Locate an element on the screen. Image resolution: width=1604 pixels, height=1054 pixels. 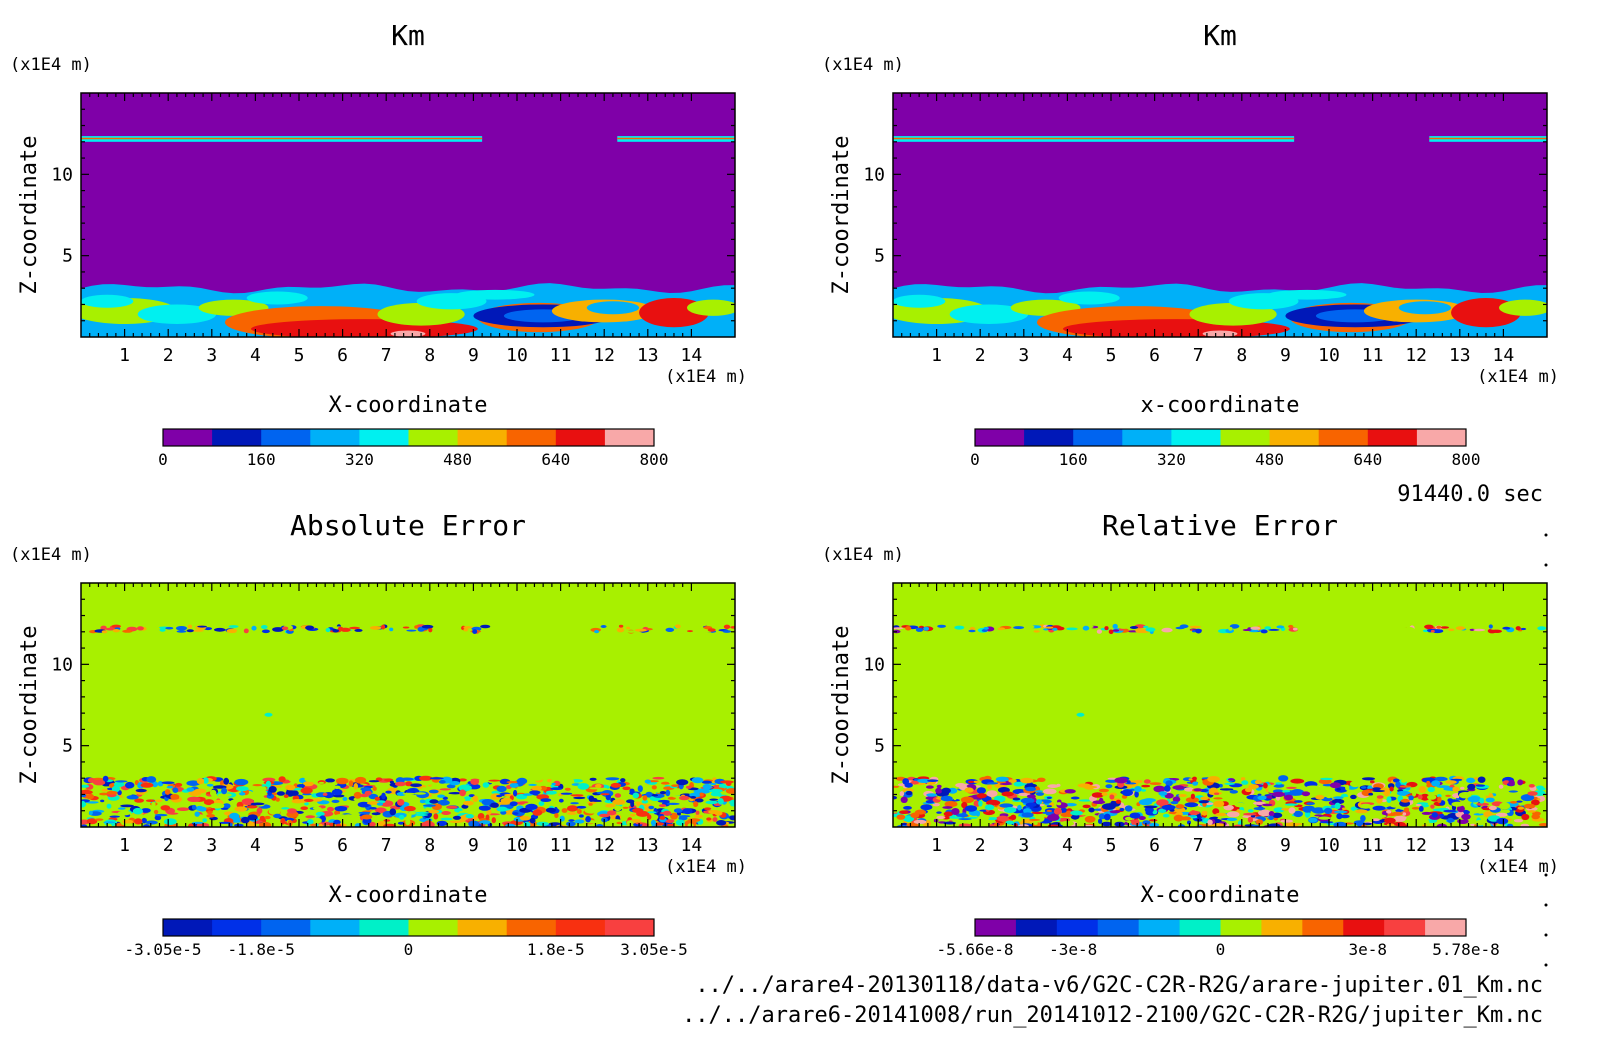
x-tick-label: 6 is located at coordinates (1154, 845).